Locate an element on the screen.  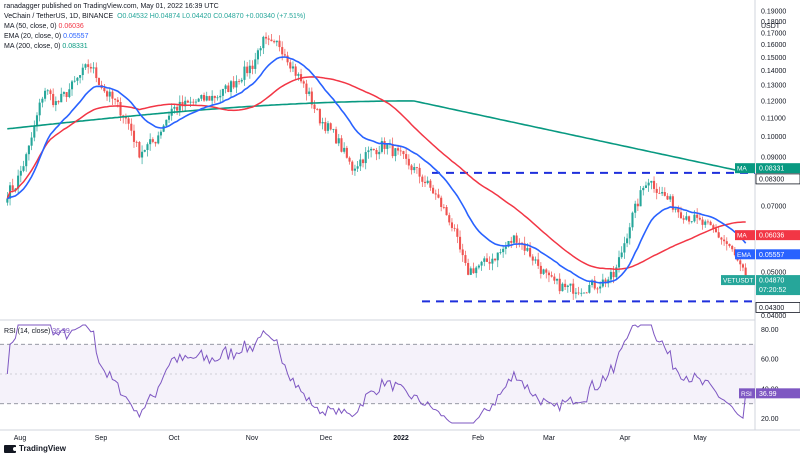
tradingview-logo: TradingView is located at coordinates (35, 448).